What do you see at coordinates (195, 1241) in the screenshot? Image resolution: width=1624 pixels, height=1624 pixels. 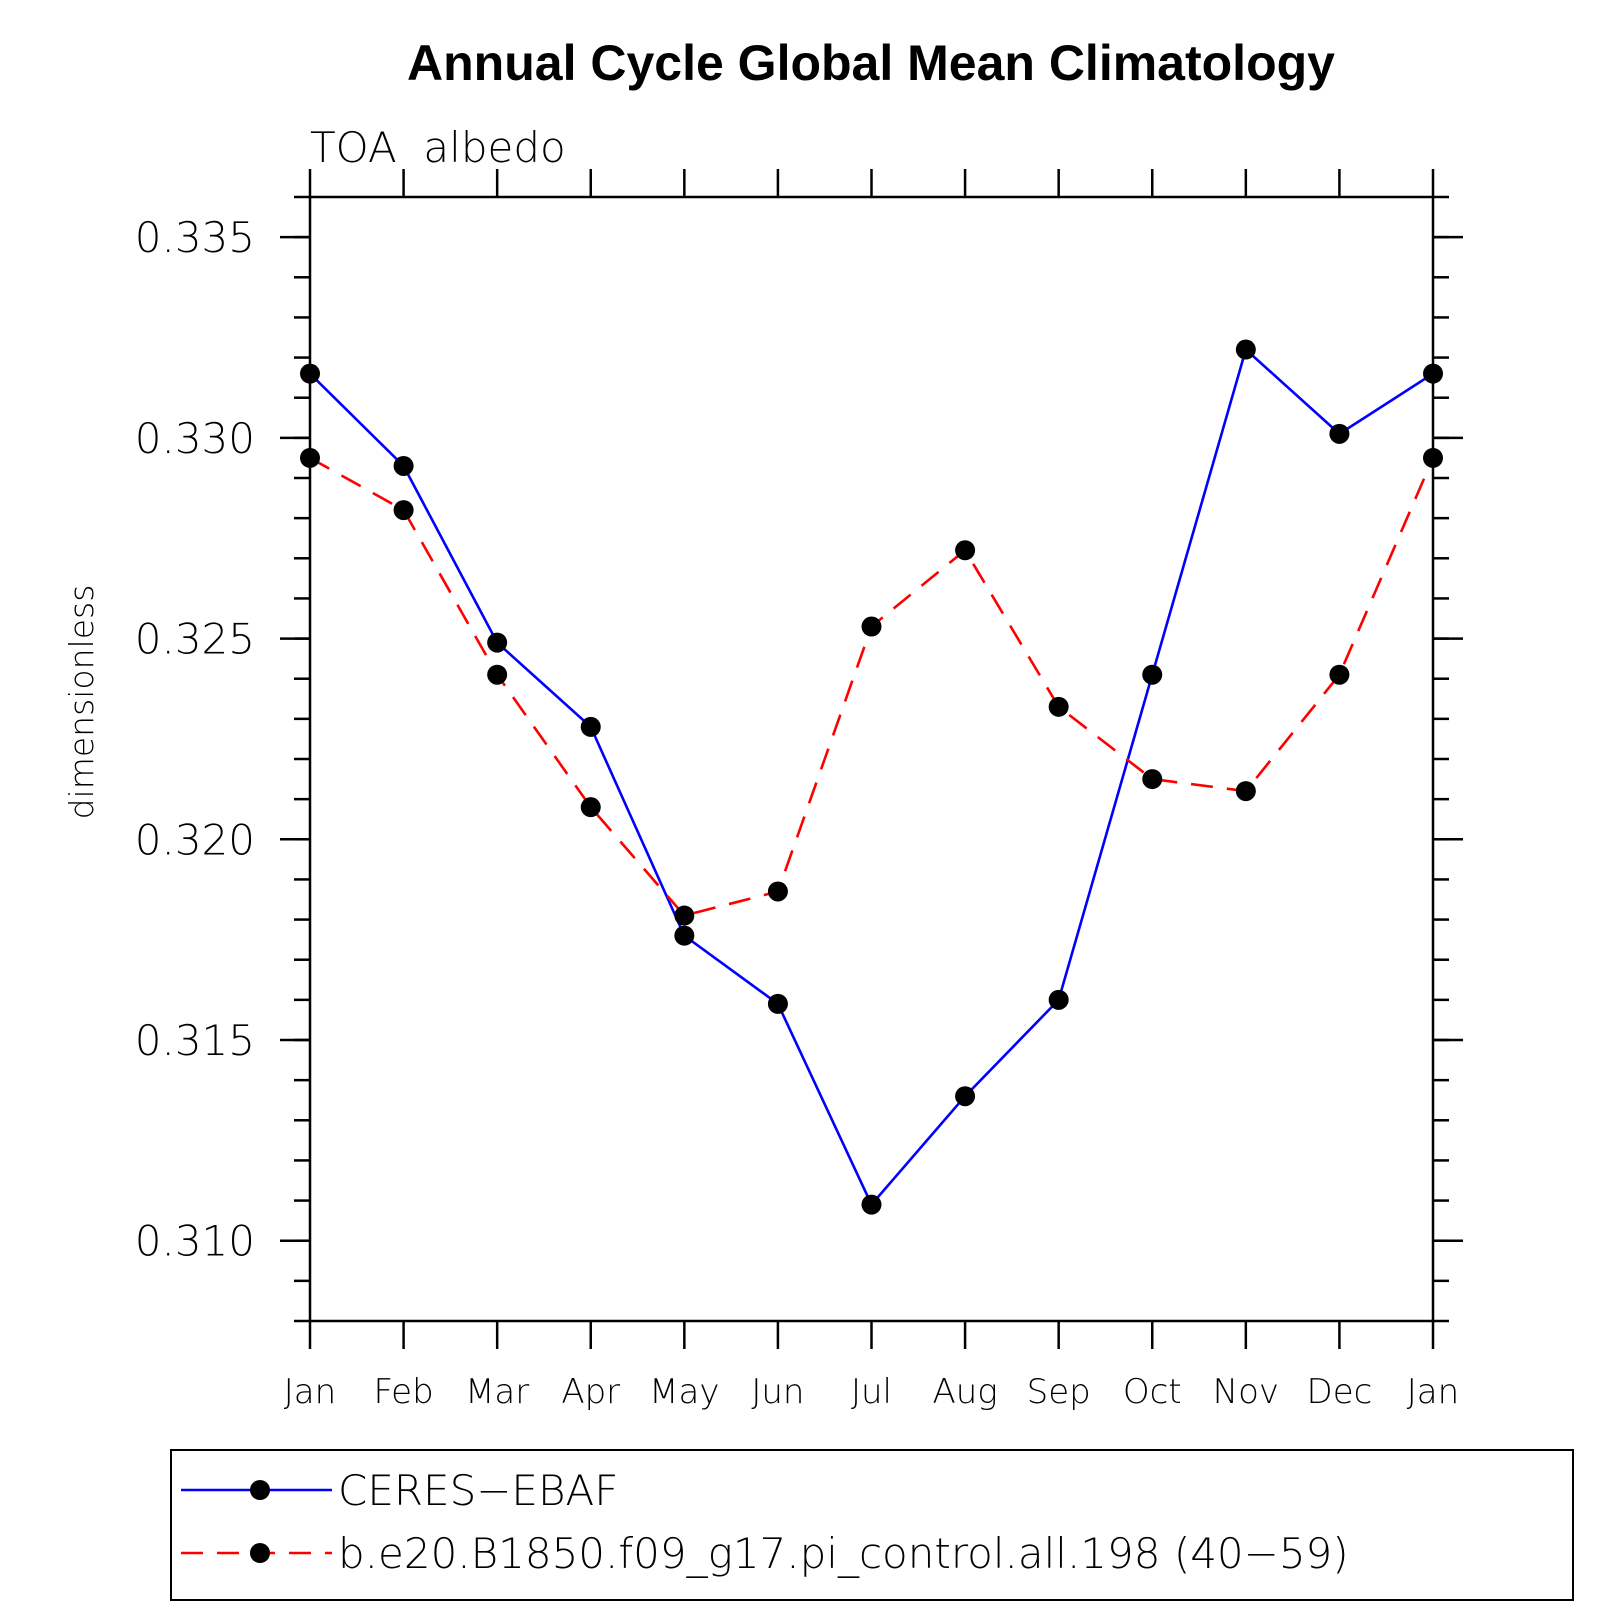 I see `y-tick-label: 0.310` at bounding box center [195, 1241].